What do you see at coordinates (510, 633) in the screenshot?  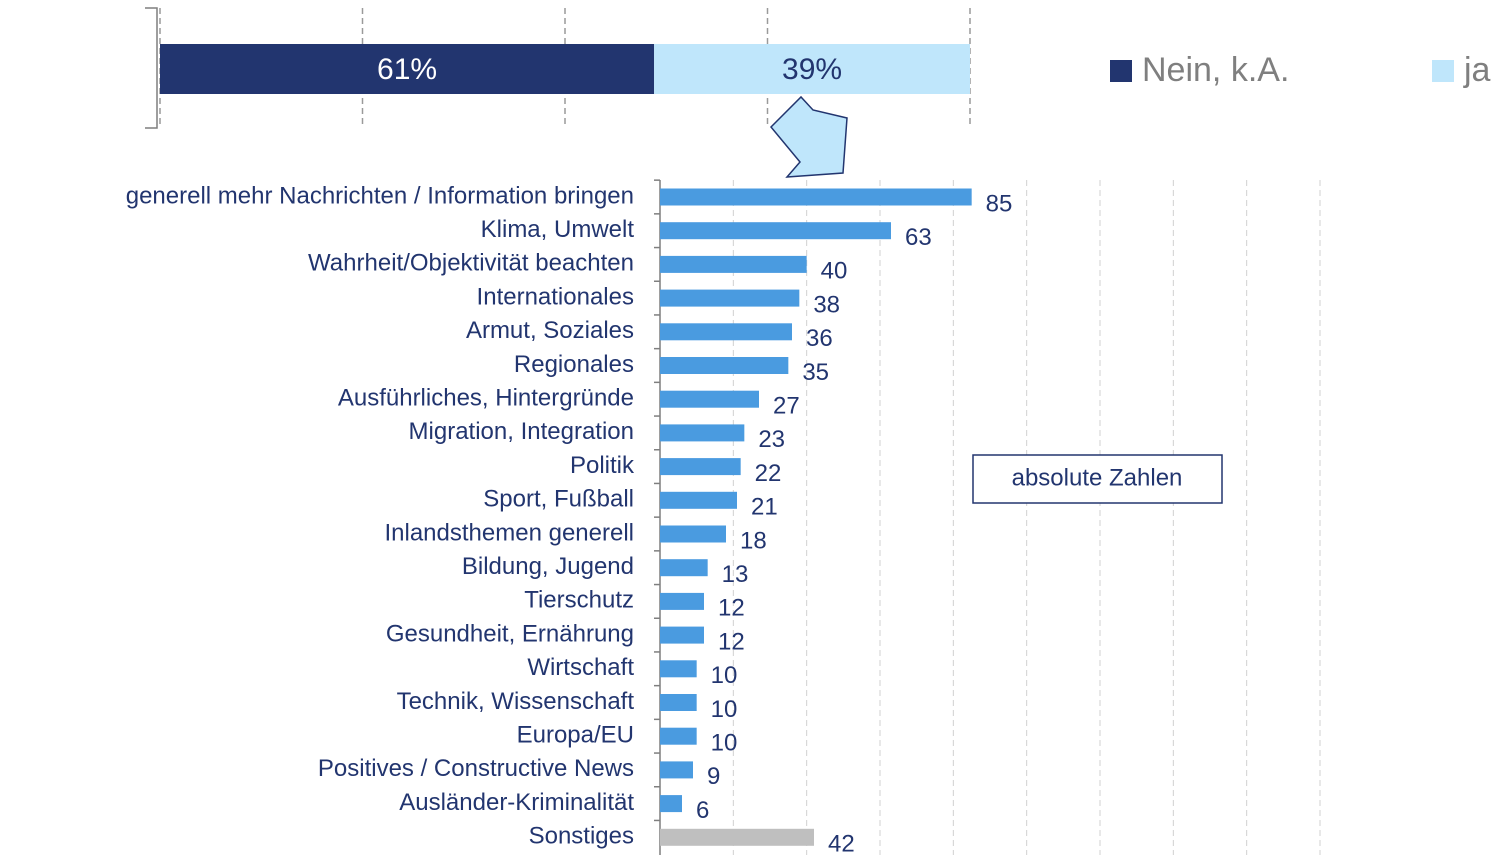 I see `category-label: Gesundheit, Ernährung` at bounding box center [510, 633].